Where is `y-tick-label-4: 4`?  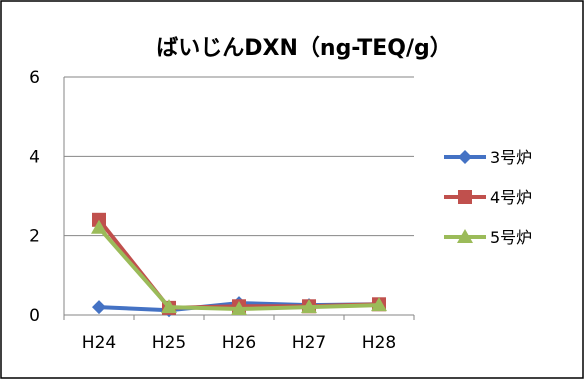
y-tick-label-4: 4 is located at coordinates (34, 157).